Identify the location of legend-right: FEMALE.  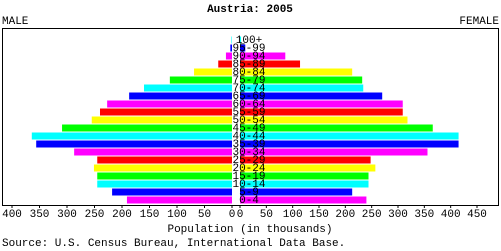
(479, 22).